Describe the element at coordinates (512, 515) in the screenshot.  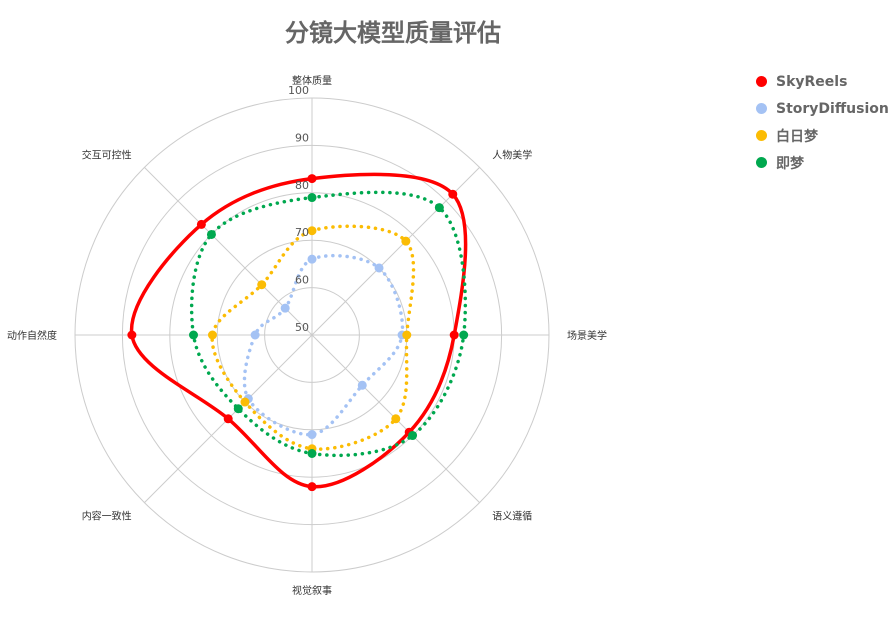
I see `axis-label: 语义遵循` at that location.